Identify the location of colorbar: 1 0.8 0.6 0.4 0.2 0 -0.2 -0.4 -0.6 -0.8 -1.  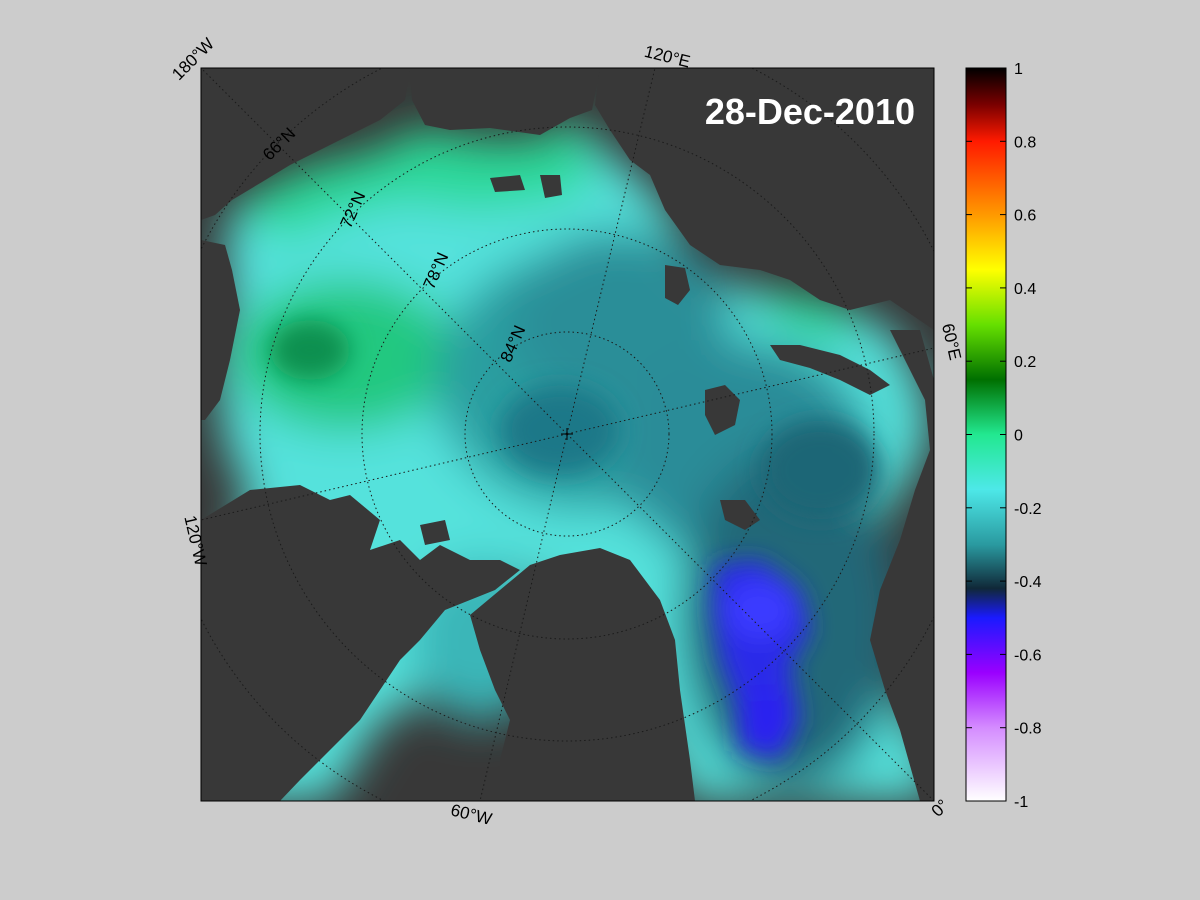
(1003, 436).